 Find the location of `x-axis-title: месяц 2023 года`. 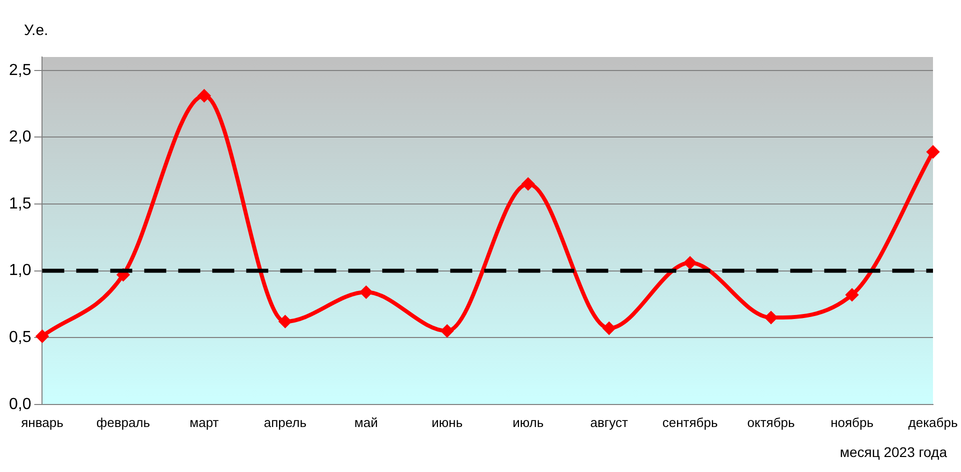

x-axis-title: месяц 2023 года is located at coordinates (893, 452).